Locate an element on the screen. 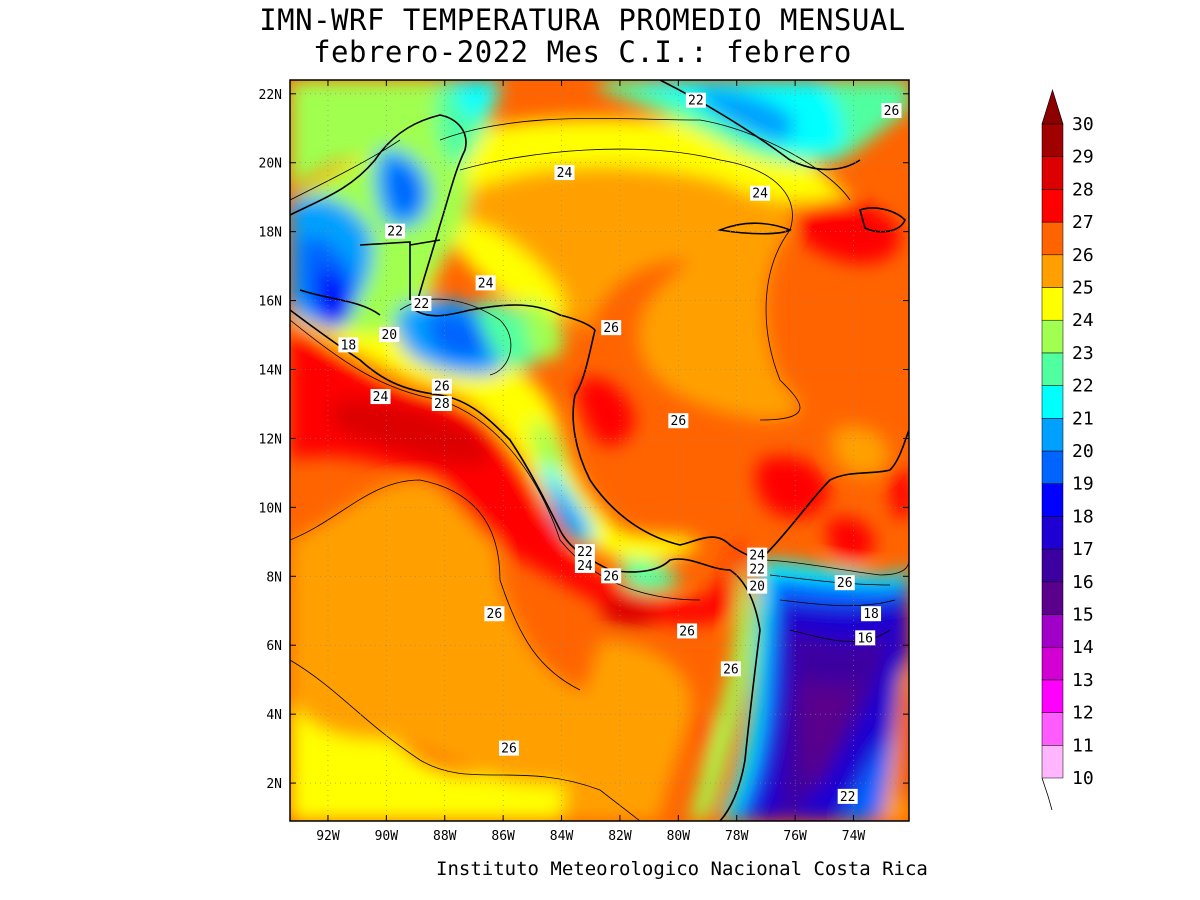 The height and width of the screenshot is (900, 1200). contour-label-text: 16 is located at coordinates (865, 638).